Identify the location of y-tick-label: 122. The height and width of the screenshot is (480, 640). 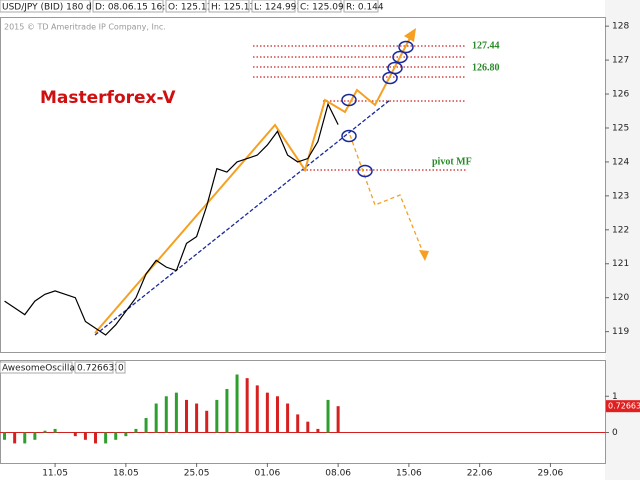
(620, 230).